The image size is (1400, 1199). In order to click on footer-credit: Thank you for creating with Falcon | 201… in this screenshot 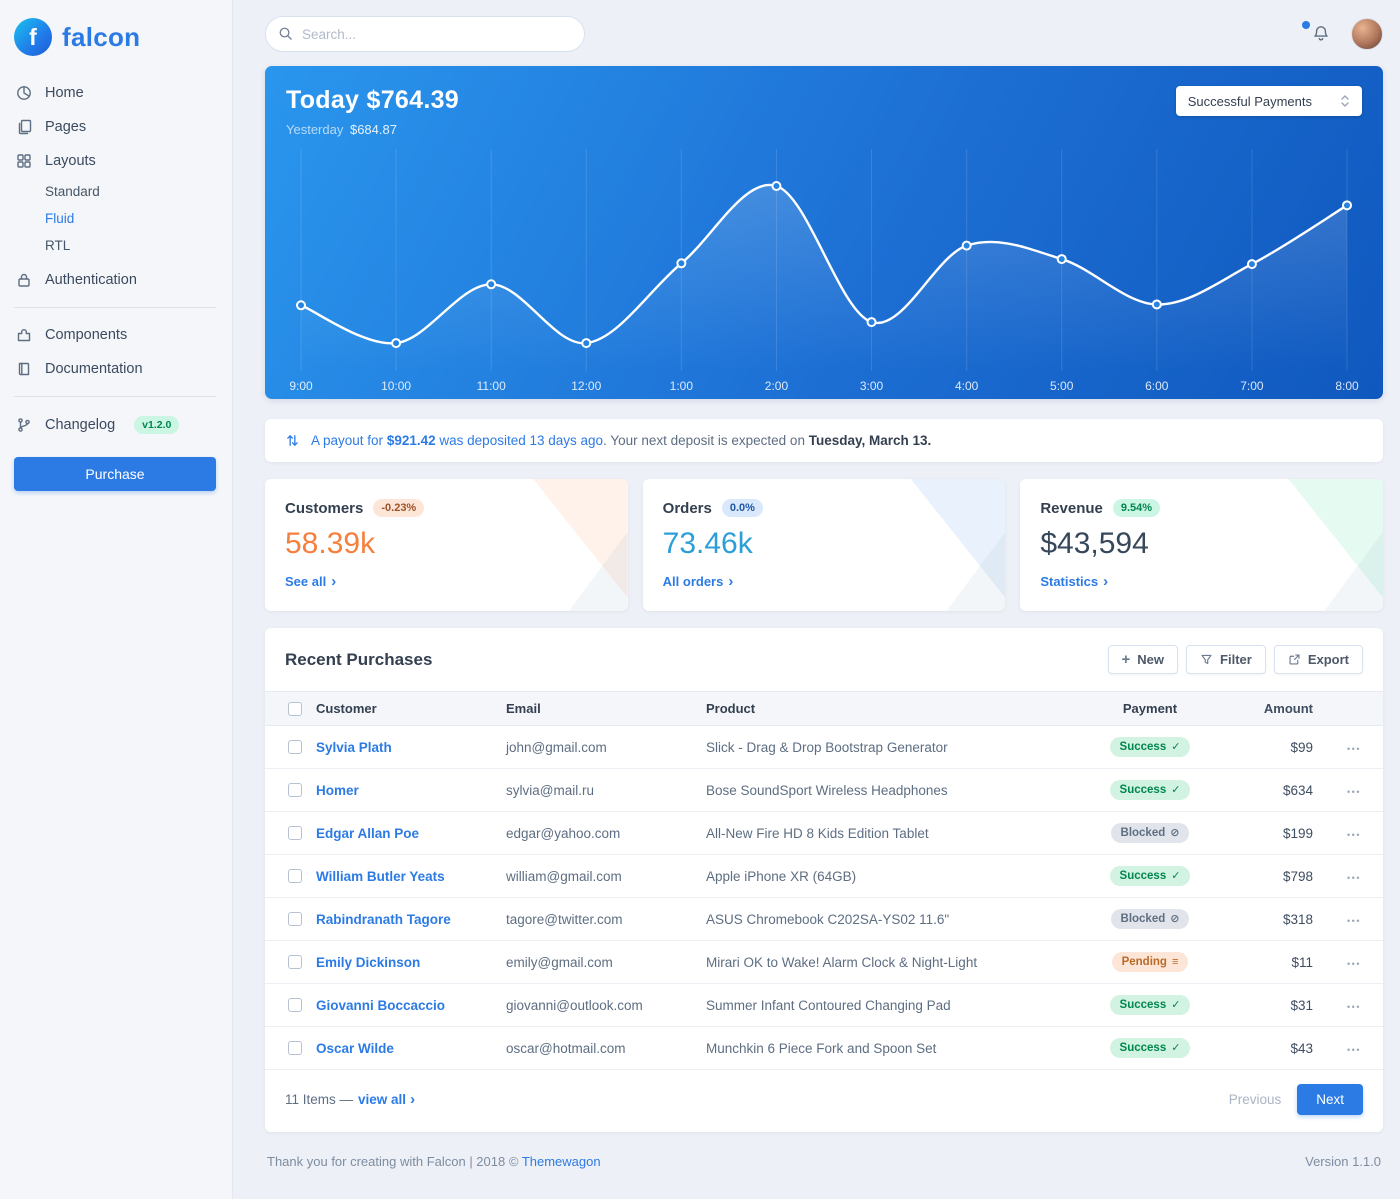, I will do `click(434, 1161)`.